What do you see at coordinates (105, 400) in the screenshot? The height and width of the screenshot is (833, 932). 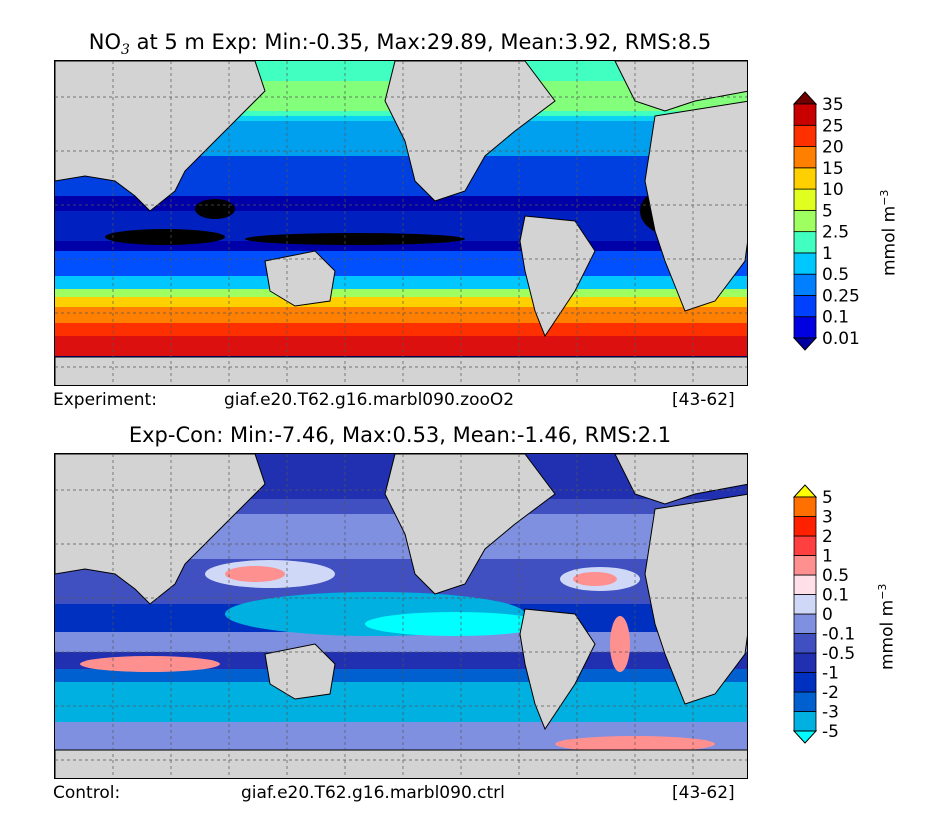 I see `caption-label-experiment: Experiment:` at bounding box center [105, 400].